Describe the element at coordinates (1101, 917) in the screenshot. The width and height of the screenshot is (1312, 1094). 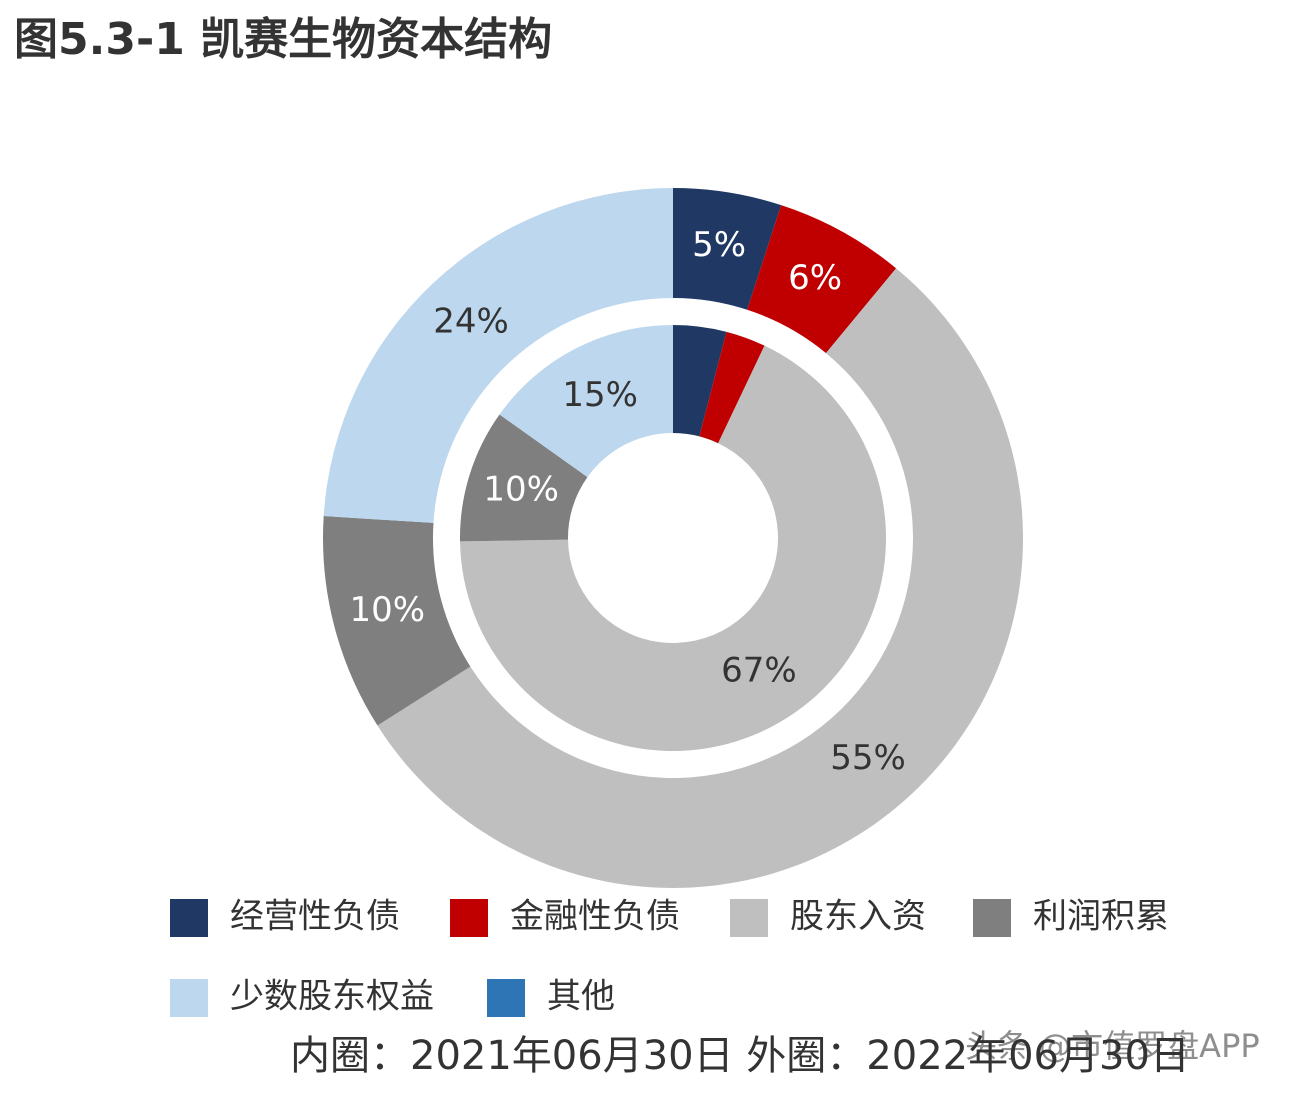
I see `legend-label: 利润积累` at that location.